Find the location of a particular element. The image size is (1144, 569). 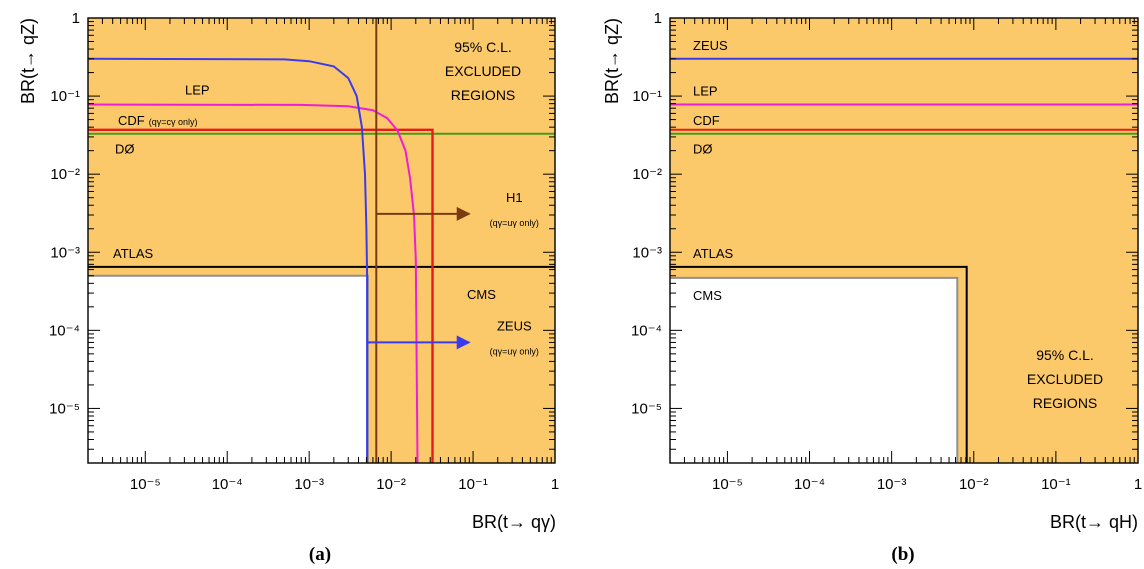

plot-label-cdf: CDF (qγ=cγ only) is located at coordinates (158, 120).